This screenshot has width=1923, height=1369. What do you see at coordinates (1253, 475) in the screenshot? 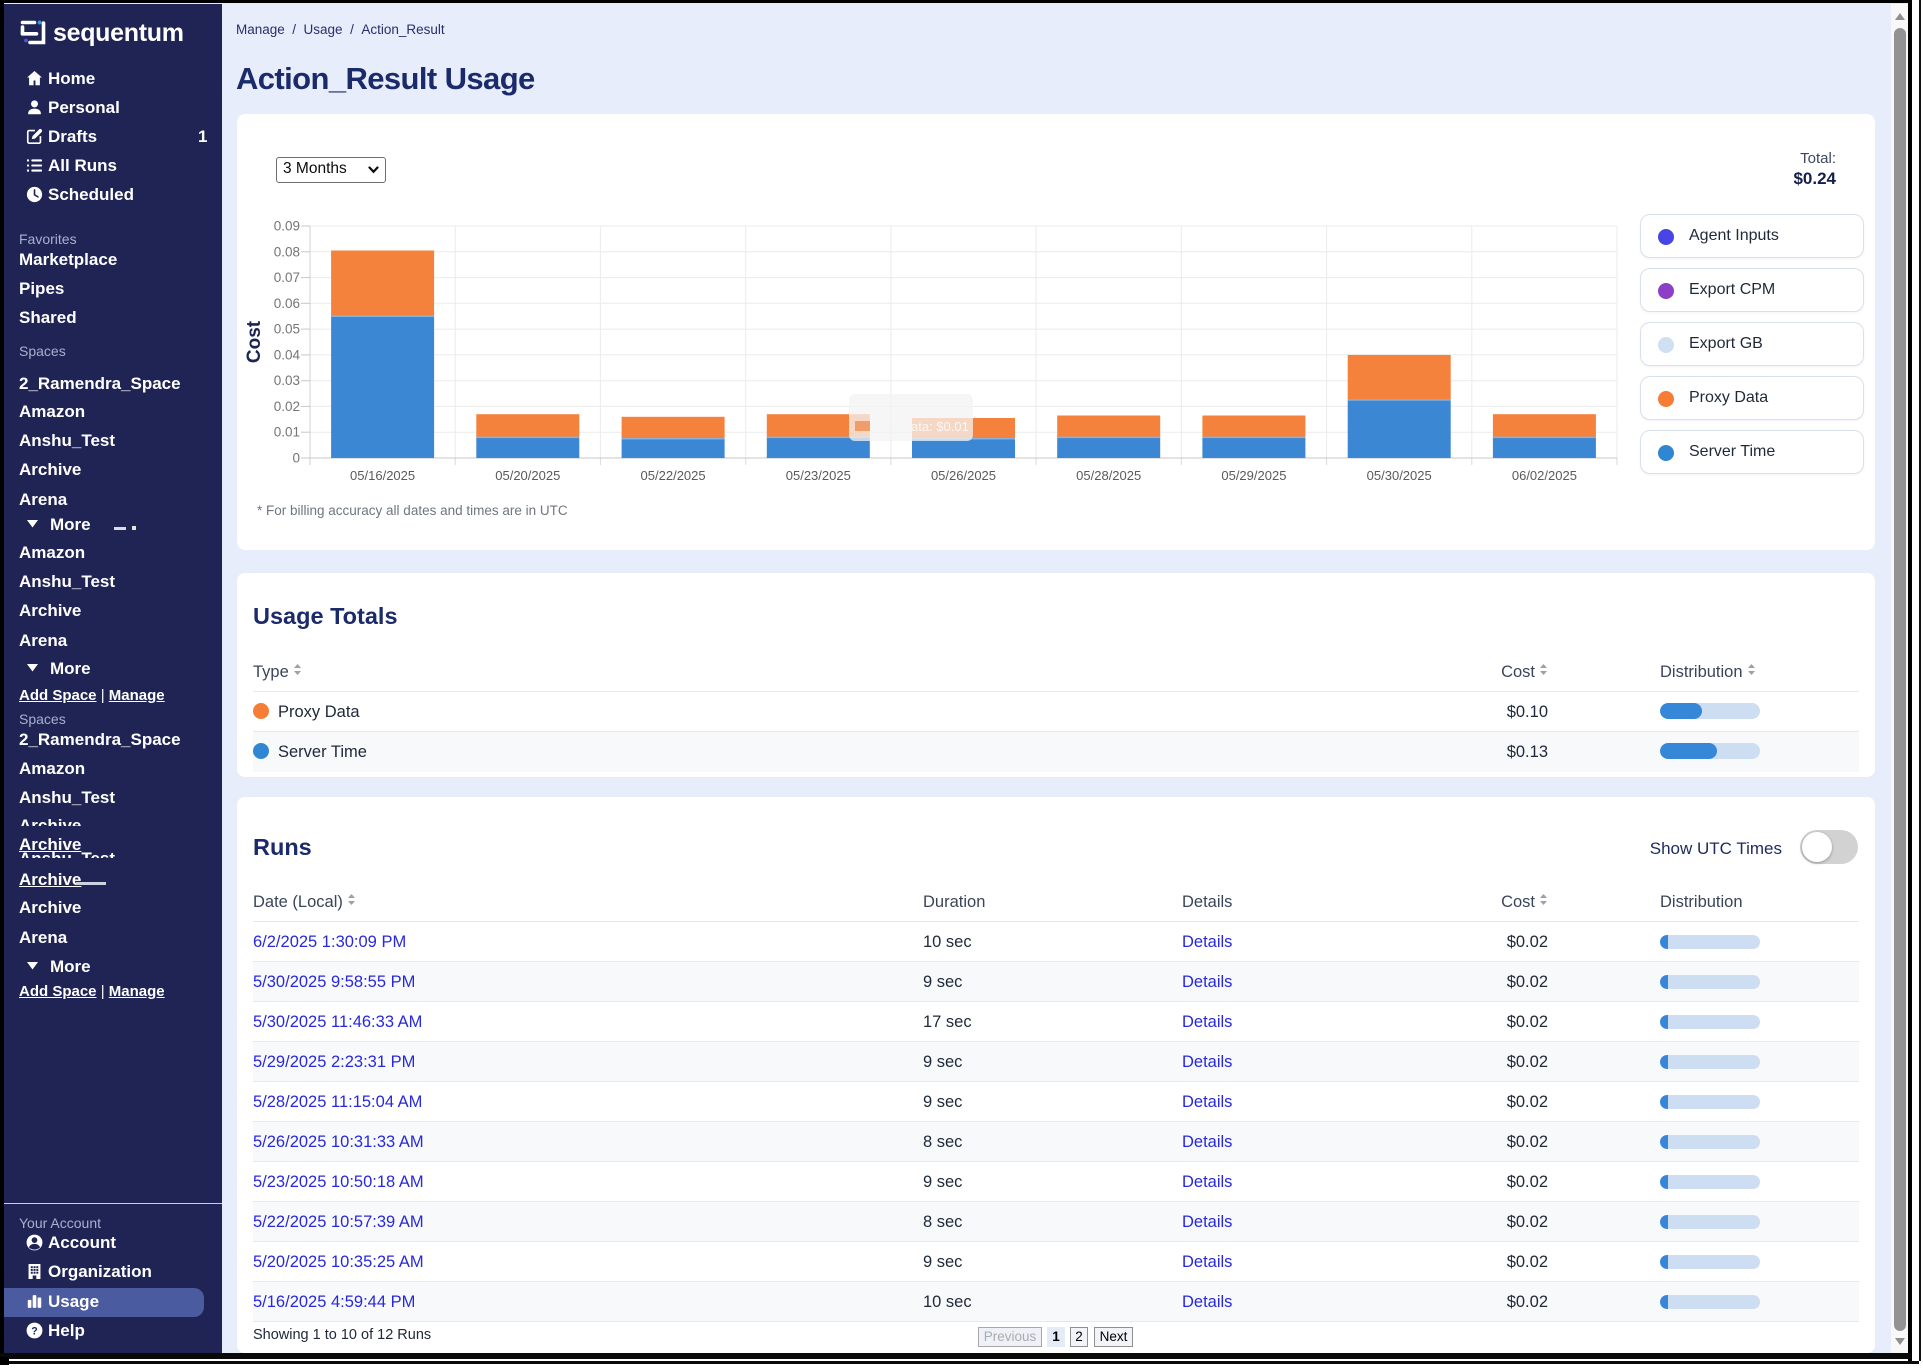
I see `svg-text: 05/29/2025` at bounding box center [1253, 475].